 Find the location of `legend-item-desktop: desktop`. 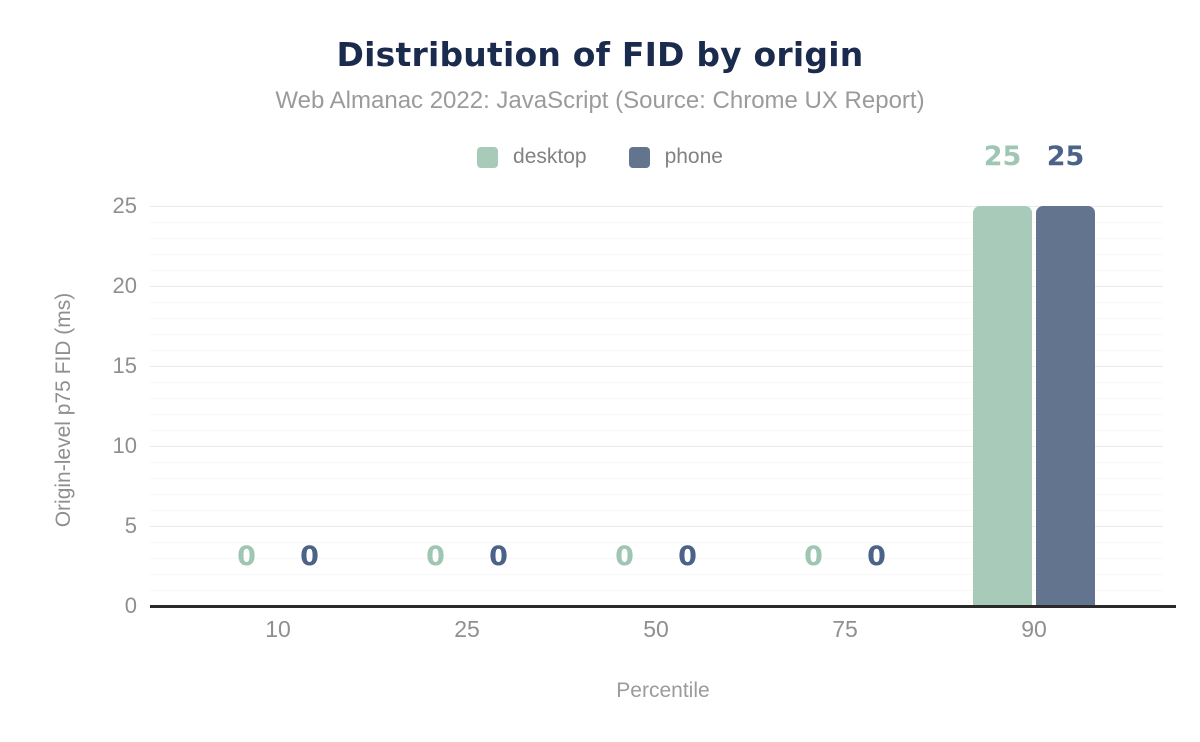

legend-item-desktop: desktop is located at coordinates (532, 157).